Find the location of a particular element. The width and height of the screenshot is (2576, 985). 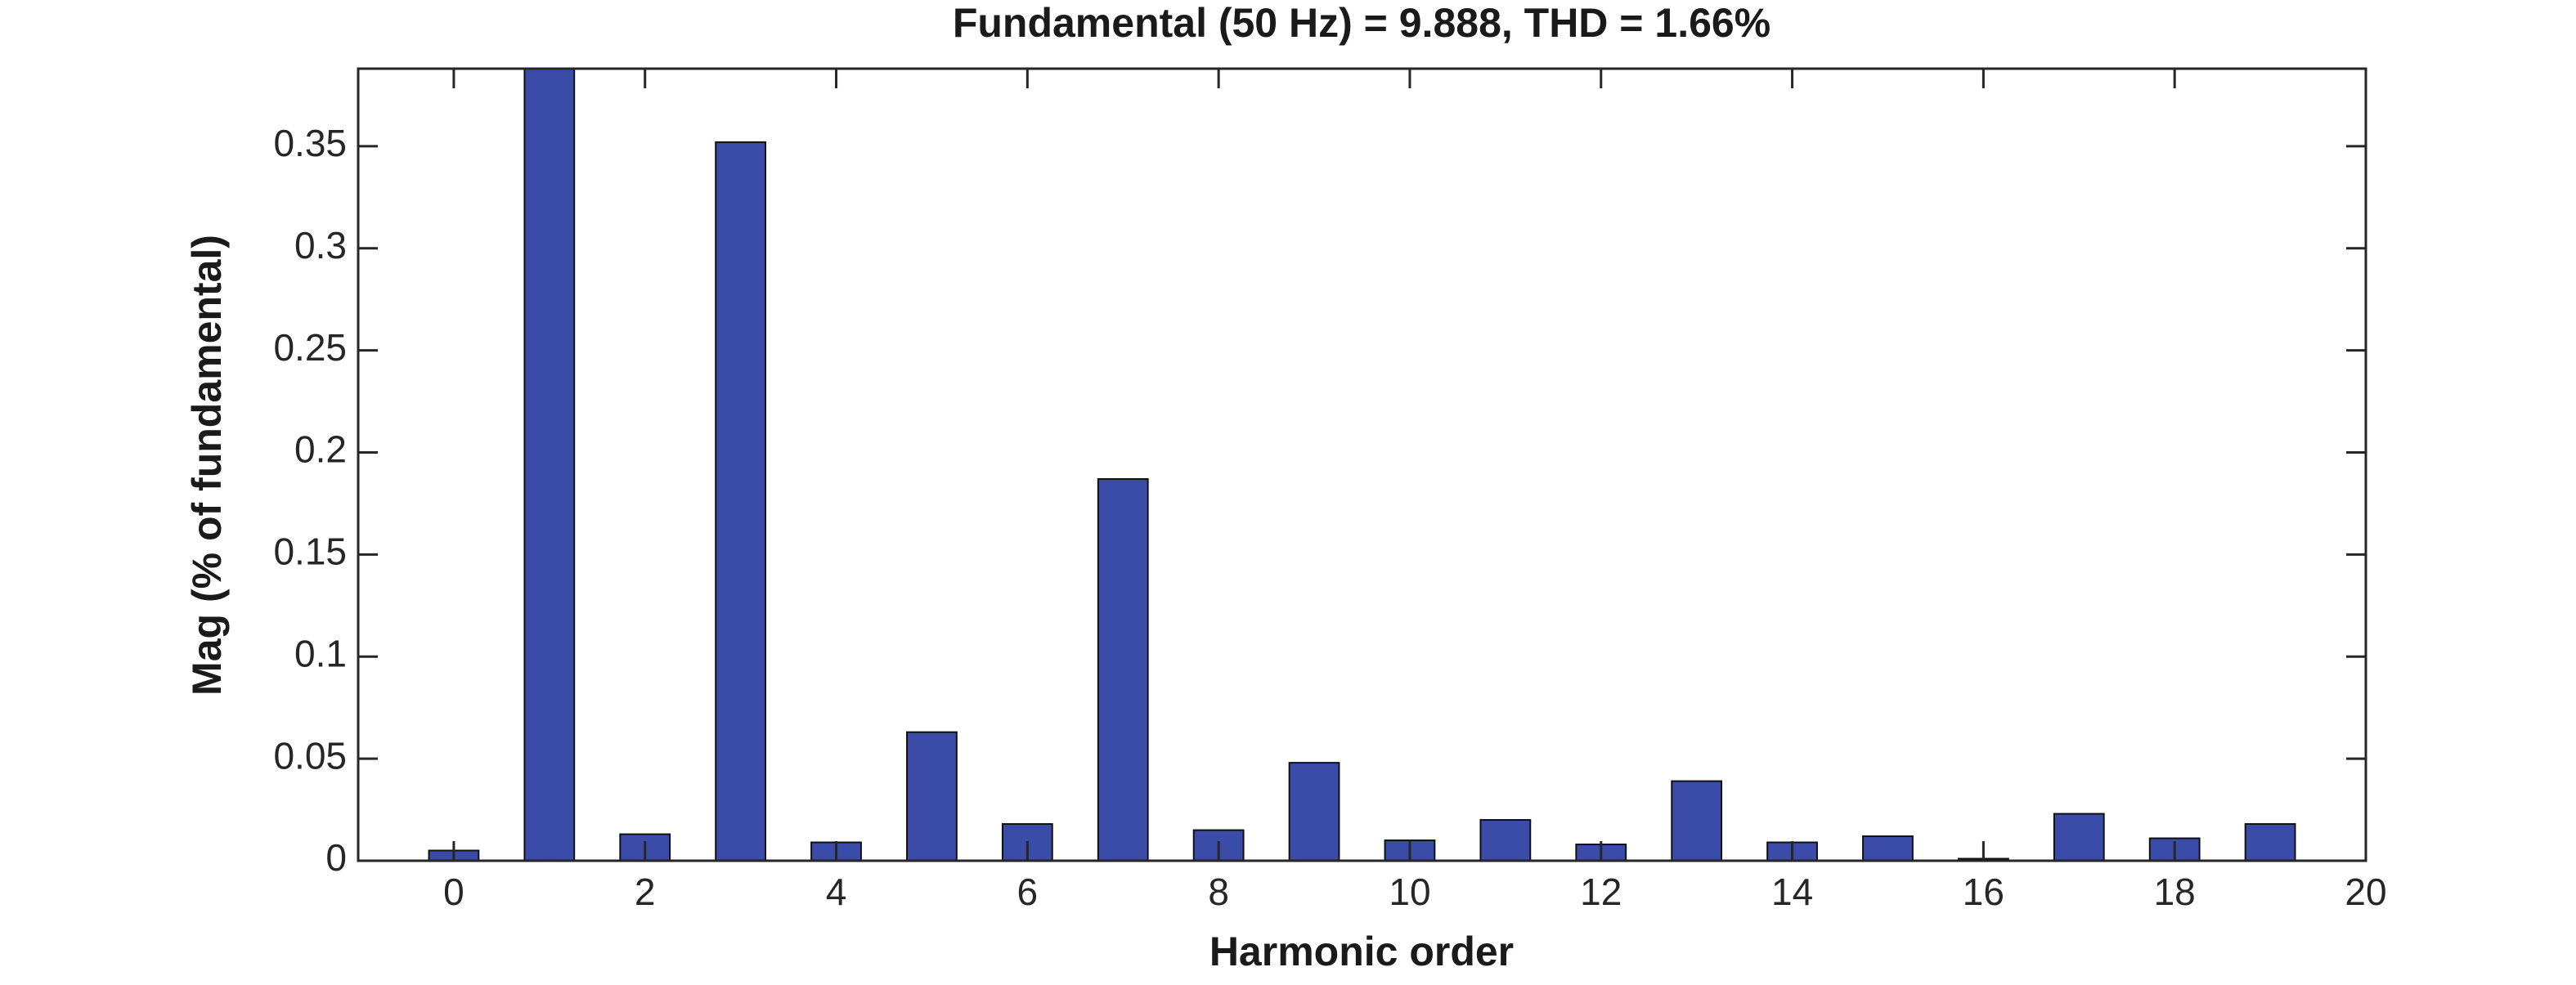

x-tick-label: 6 is located at coordinates (1028, 892).